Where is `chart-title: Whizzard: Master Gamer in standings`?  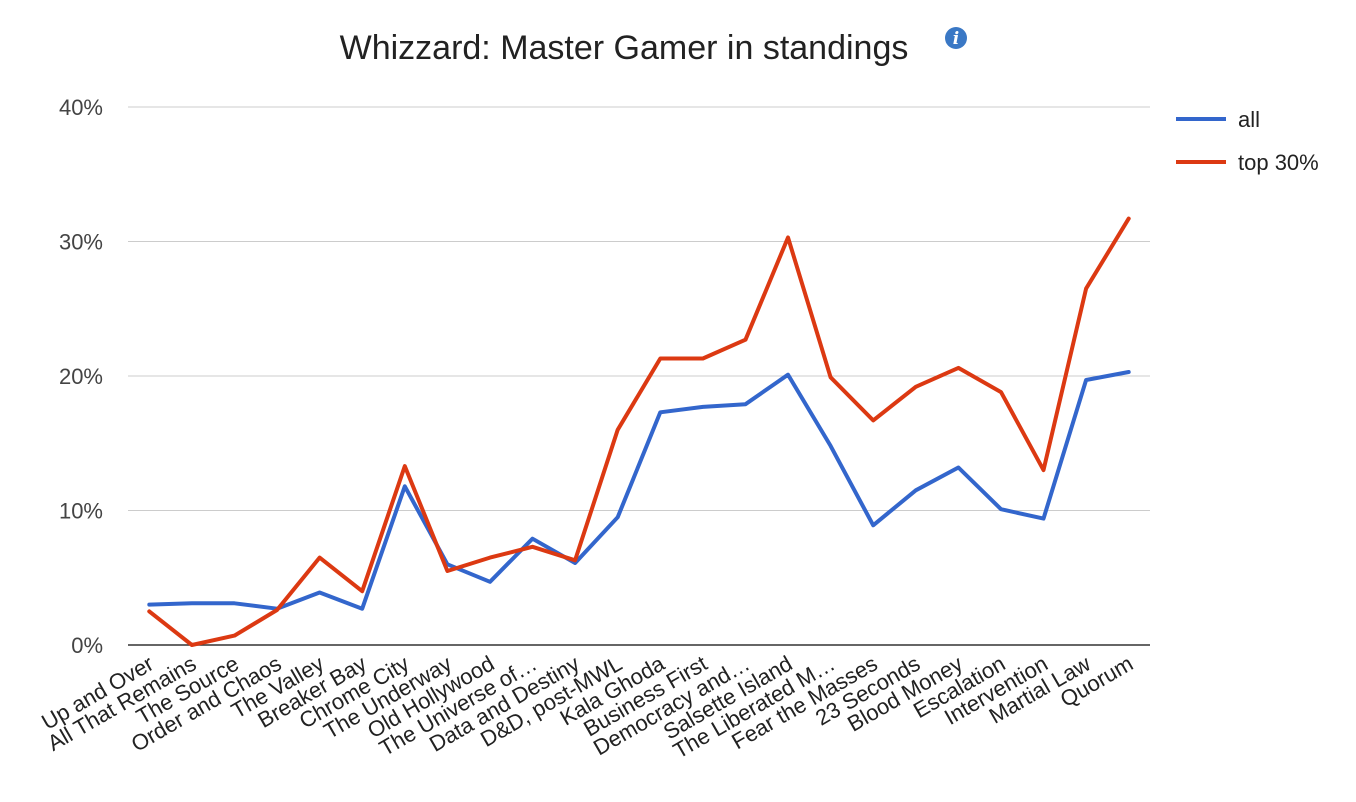
chart-title: Whizzard: Master Gamer in standings is located at coordinates (624, 48).